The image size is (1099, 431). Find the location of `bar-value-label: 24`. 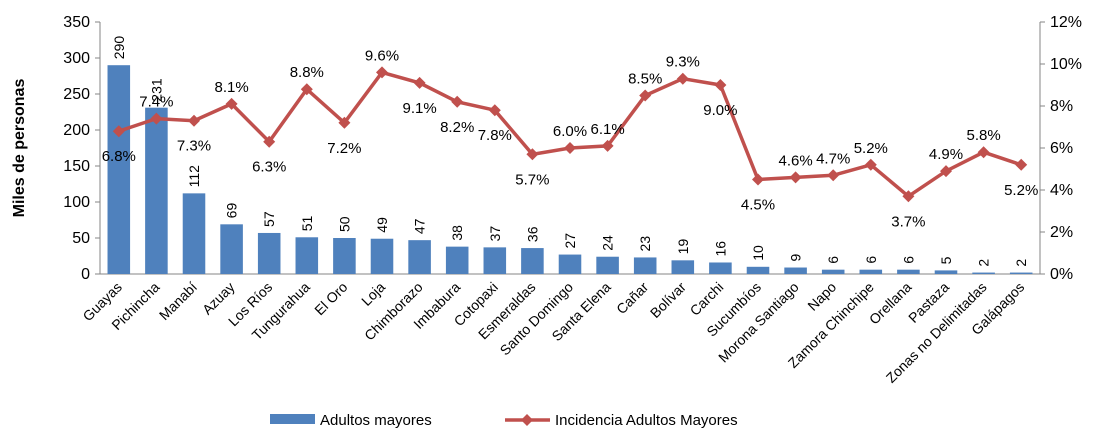

bar-value-label: 24 is located at coordinates (608, 243).